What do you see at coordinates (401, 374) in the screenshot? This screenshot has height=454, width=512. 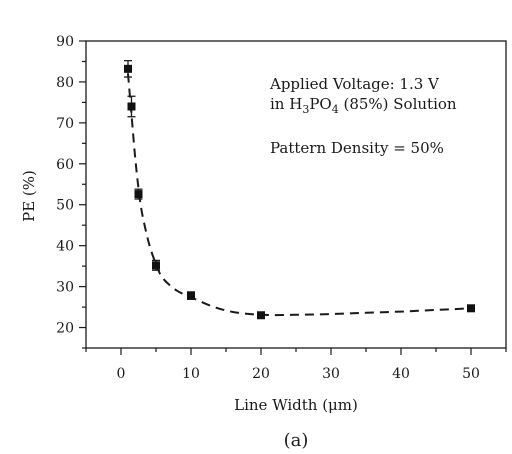 I see `x-tick-label: 40` at bounding box center [401, 374].